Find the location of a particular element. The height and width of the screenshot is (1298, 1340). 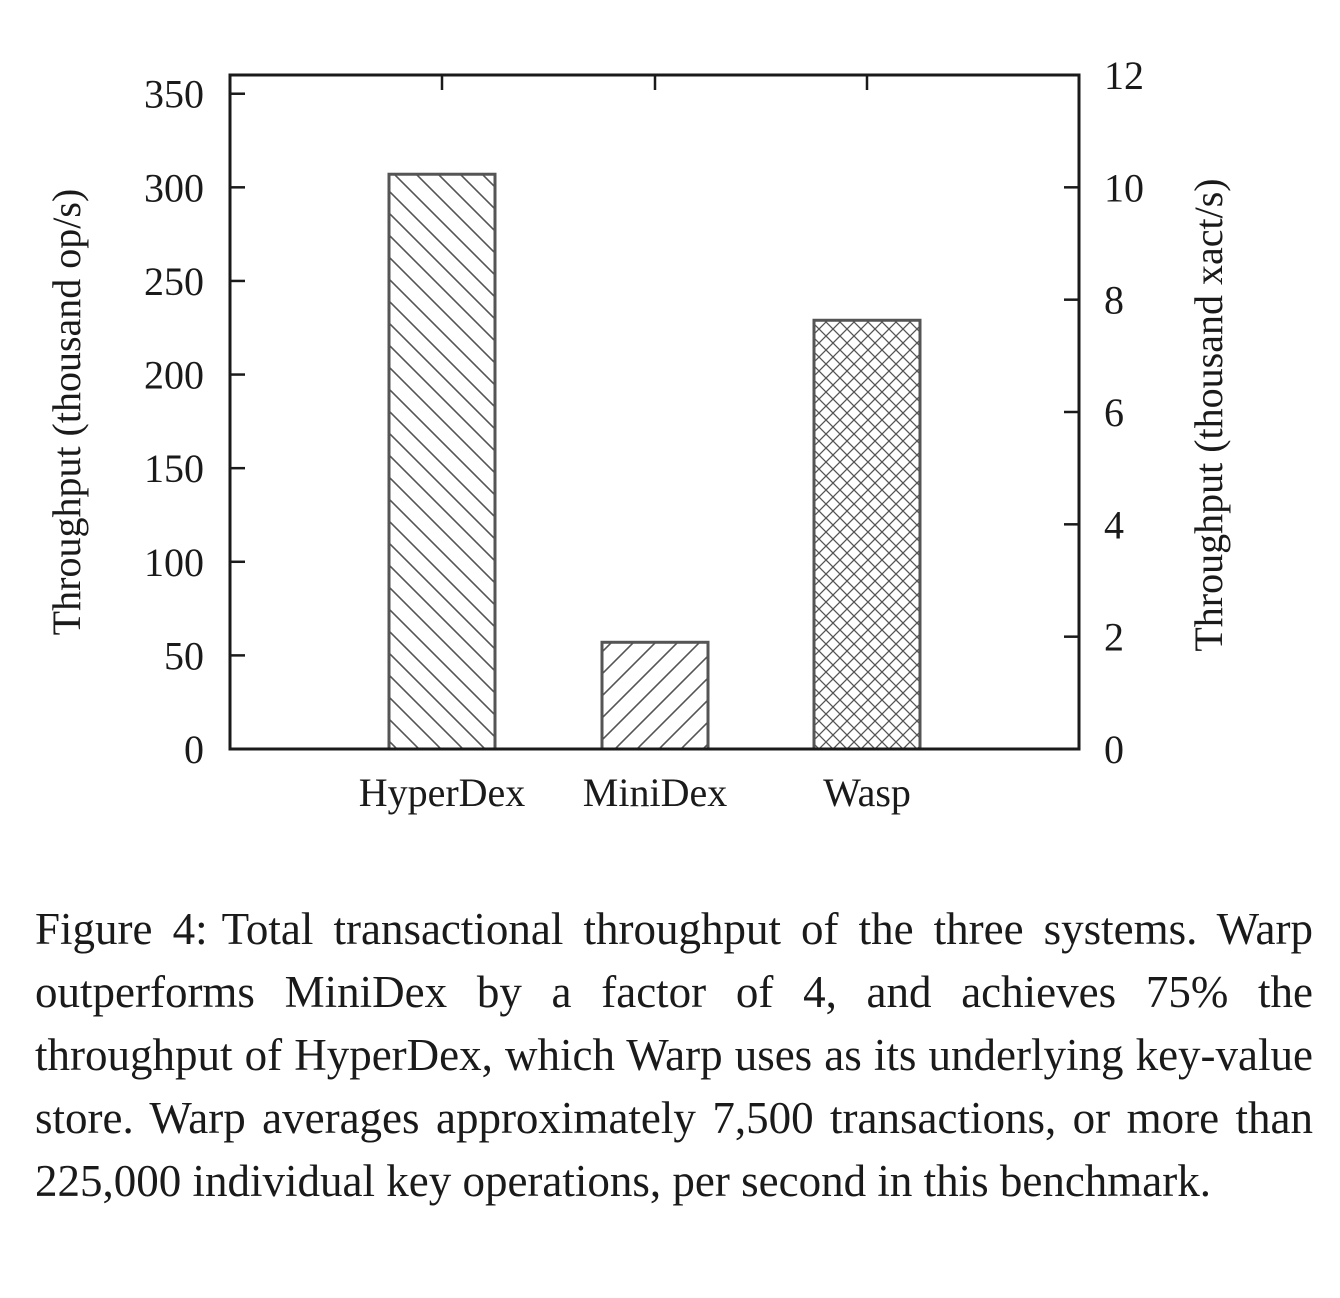

y2-tick-label: 8 is located at coordinates (1114, 300).